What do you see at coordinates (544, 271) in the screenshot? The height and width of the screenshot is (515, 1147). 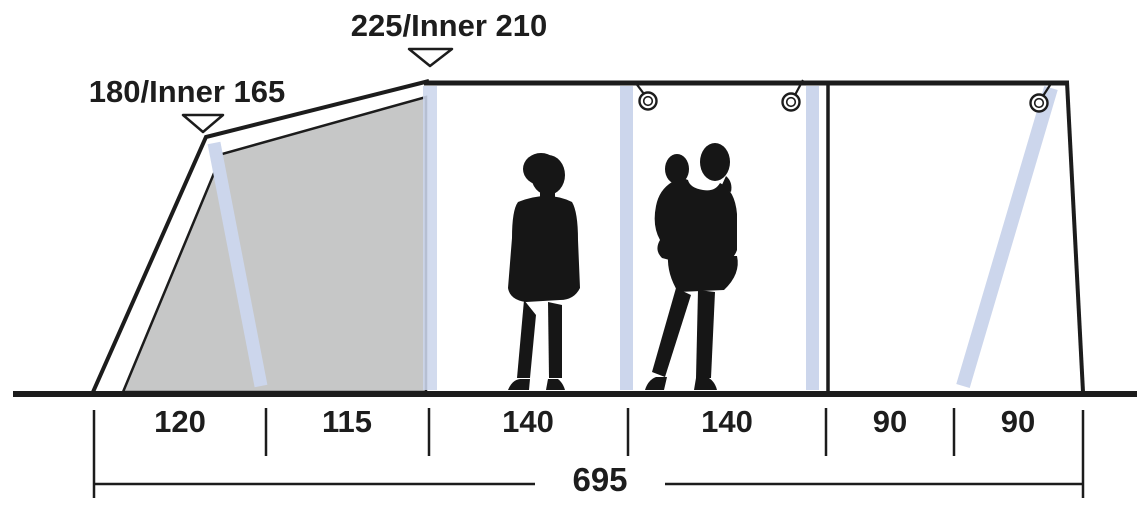 I see `person-silhouette-adult` at bounding box center [544, 271].